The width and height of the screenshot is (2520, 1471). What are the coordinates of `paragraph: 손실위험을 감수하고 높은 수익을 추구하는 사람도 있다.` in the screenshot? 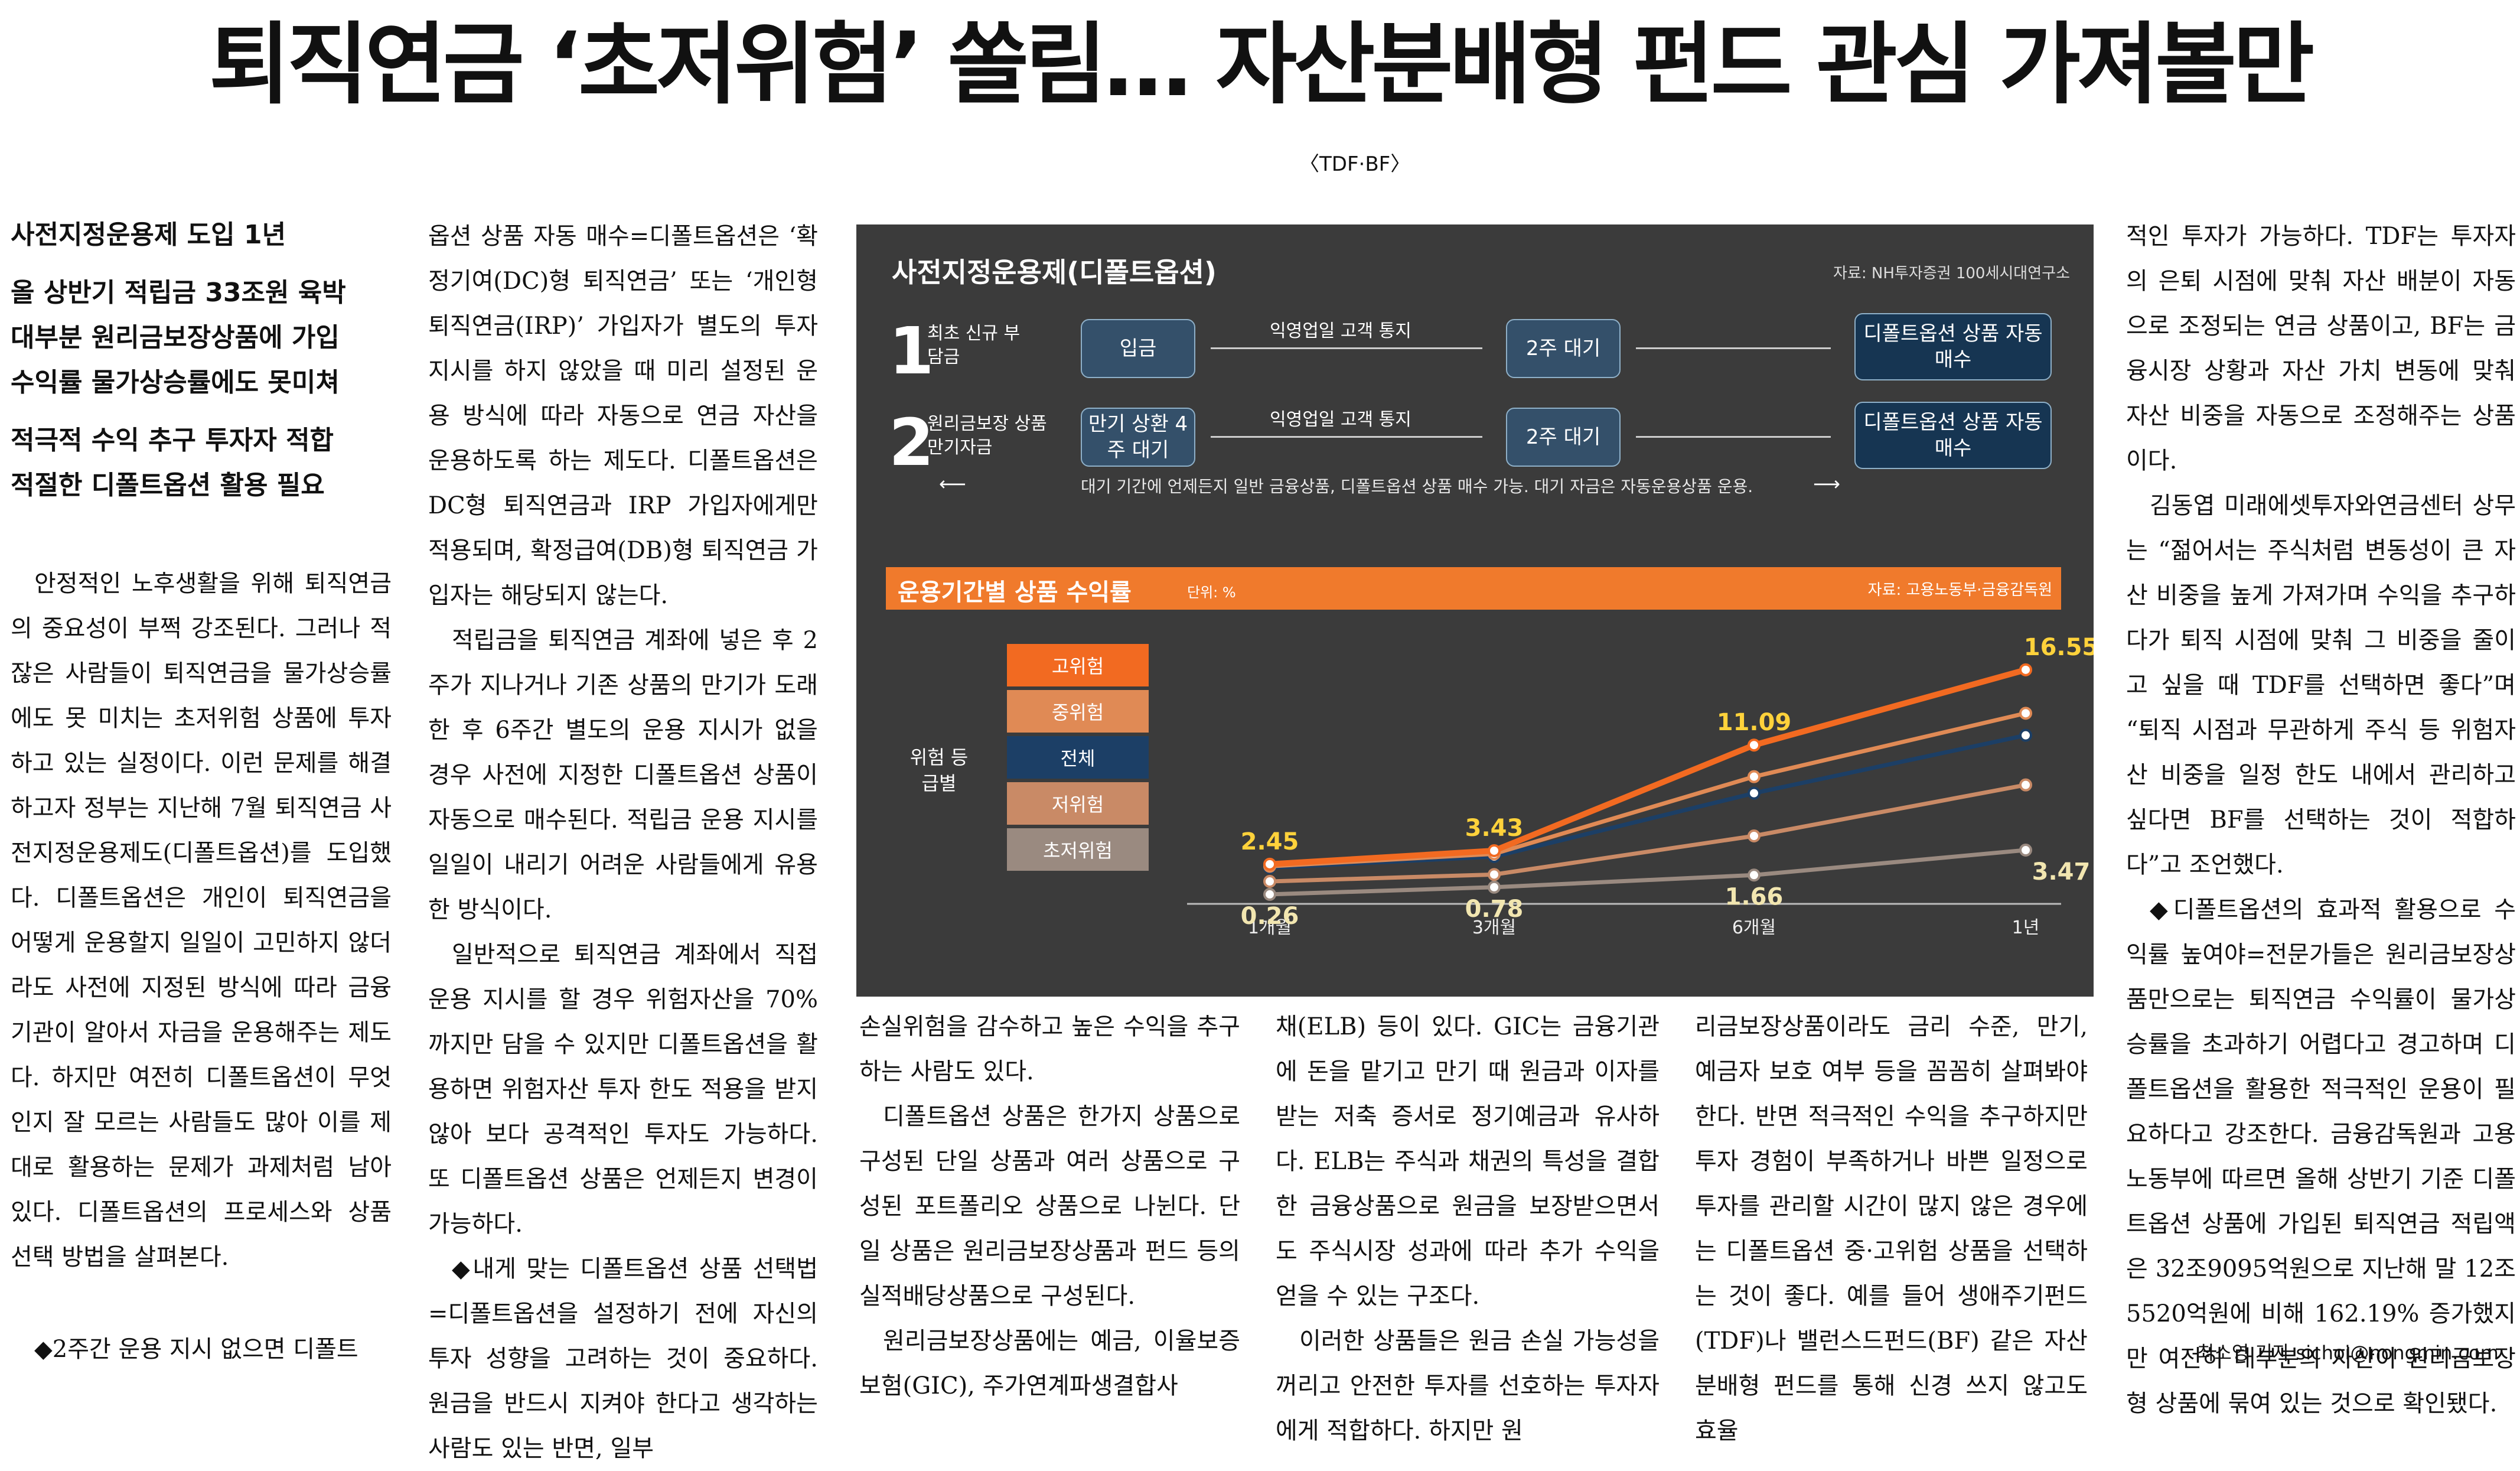 It's located at (1049, 1049).